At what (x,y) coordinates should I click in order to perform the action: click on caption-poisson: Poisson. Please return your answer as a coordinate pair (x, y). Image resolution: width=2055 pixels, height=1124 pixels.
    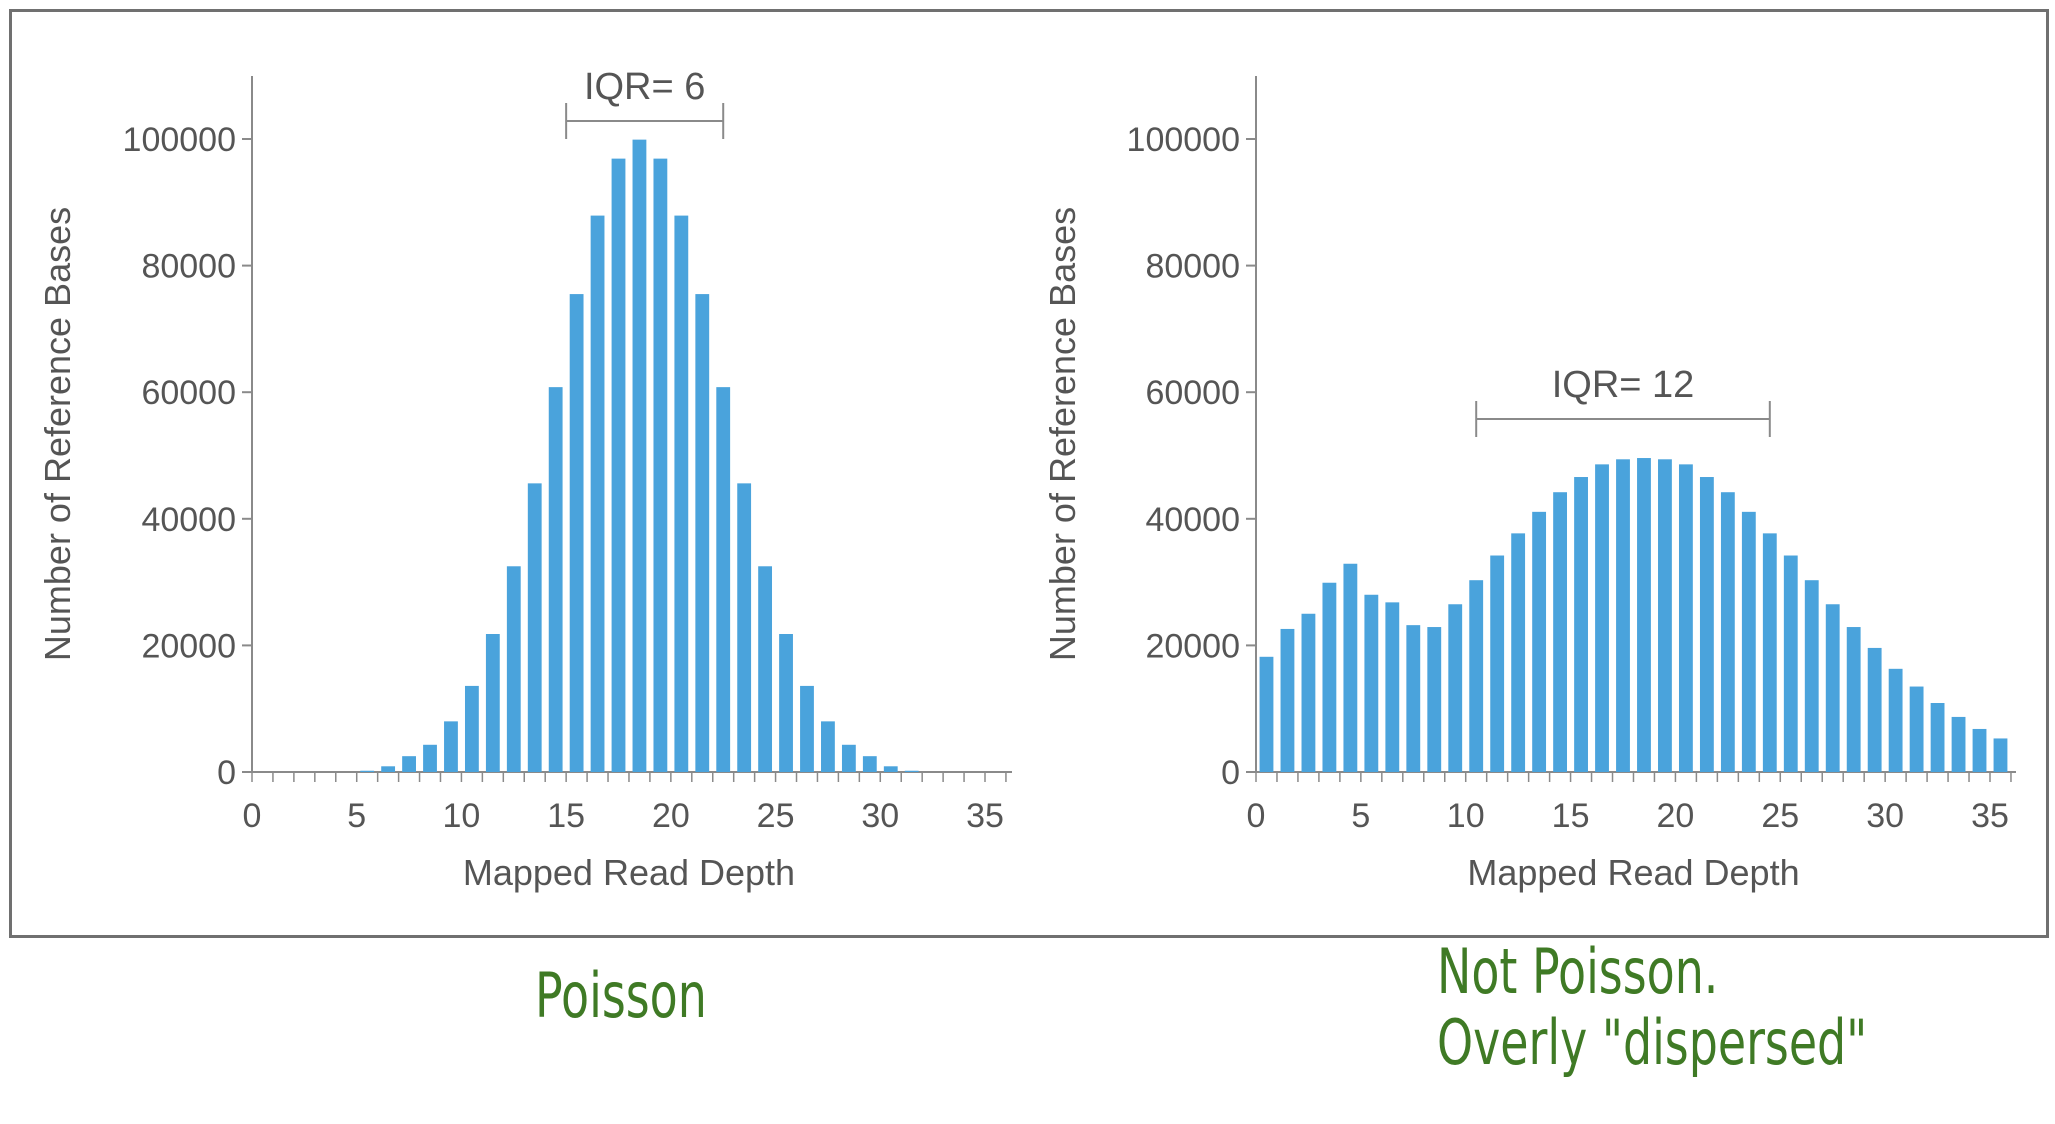
    Looking at the image, I should click on (621, 995).